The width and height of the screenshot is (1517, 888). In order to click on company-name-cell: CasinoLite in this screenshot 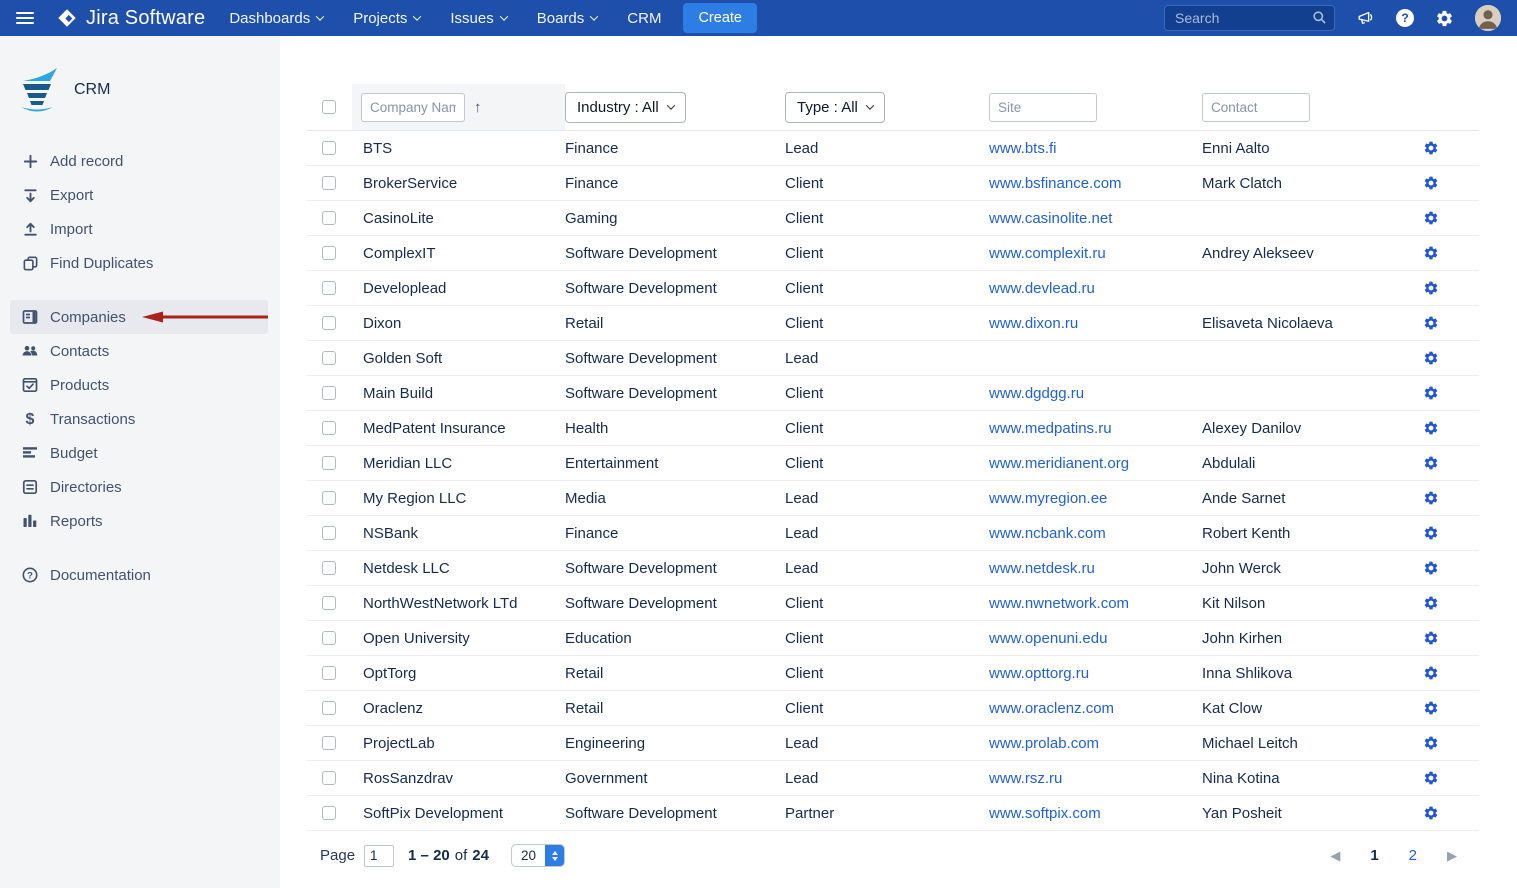, I will do `click(398, 218)`.